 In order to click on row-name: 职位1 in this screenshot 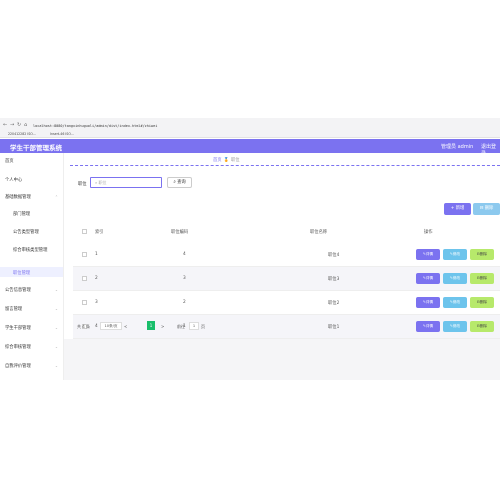, I will do `click(334, 327)`.